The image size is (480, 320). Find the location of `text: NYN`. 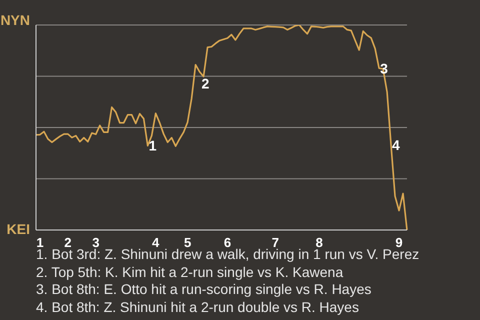

text: NYN is located at coordinates (15, 20).